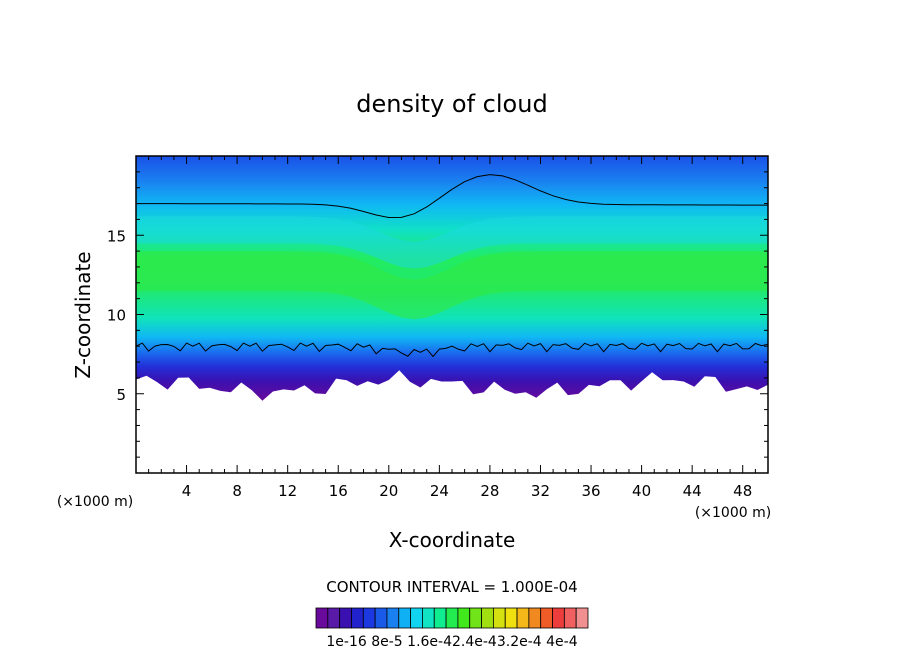  I want to click on x-tick-label: 48, so click(742, 491).